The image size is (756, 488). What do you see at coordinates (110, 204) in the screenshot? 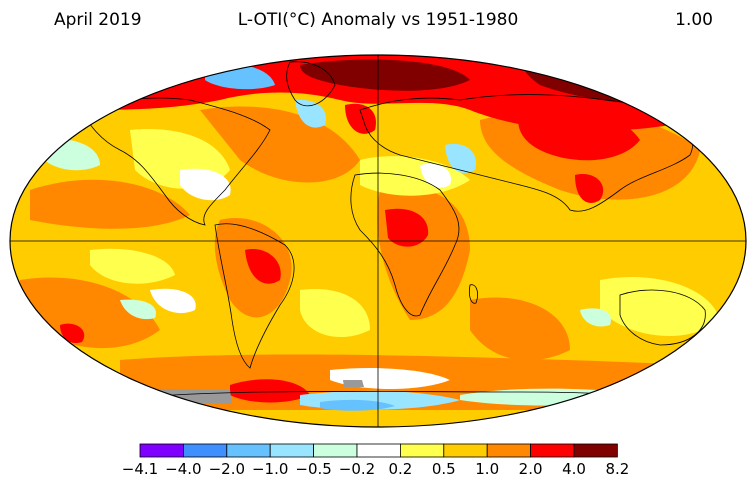
I see `field-warm-n-pacific` at bounding box center [110, 204].